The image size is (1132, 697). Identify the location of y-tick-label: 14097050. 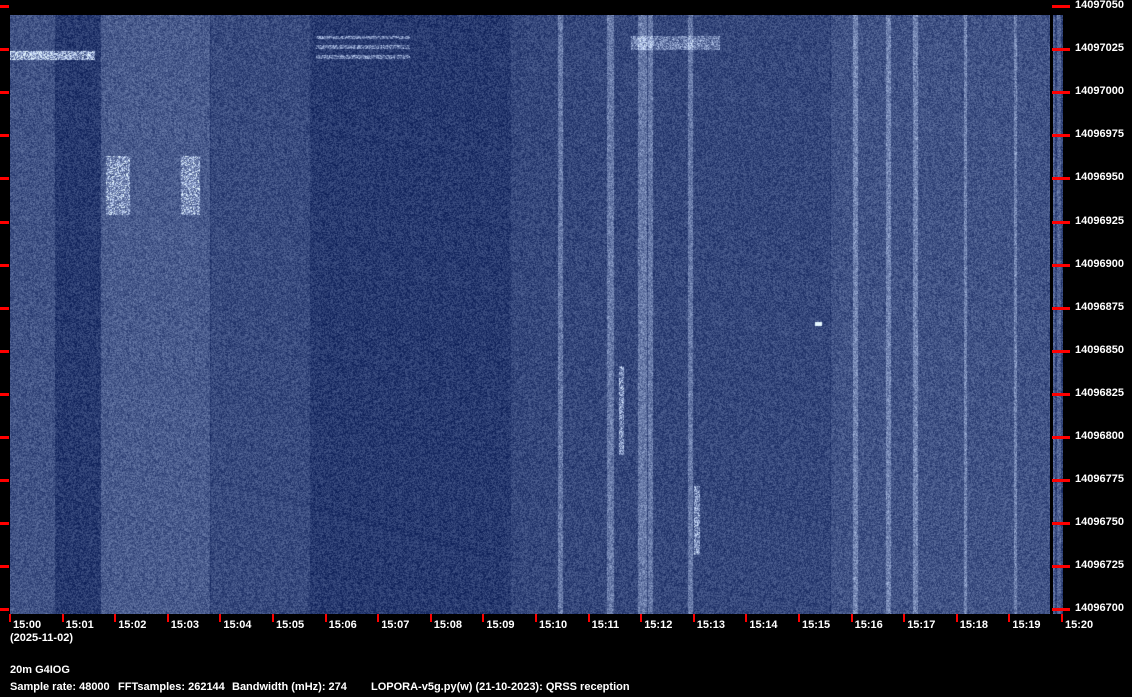
(1099, 5).